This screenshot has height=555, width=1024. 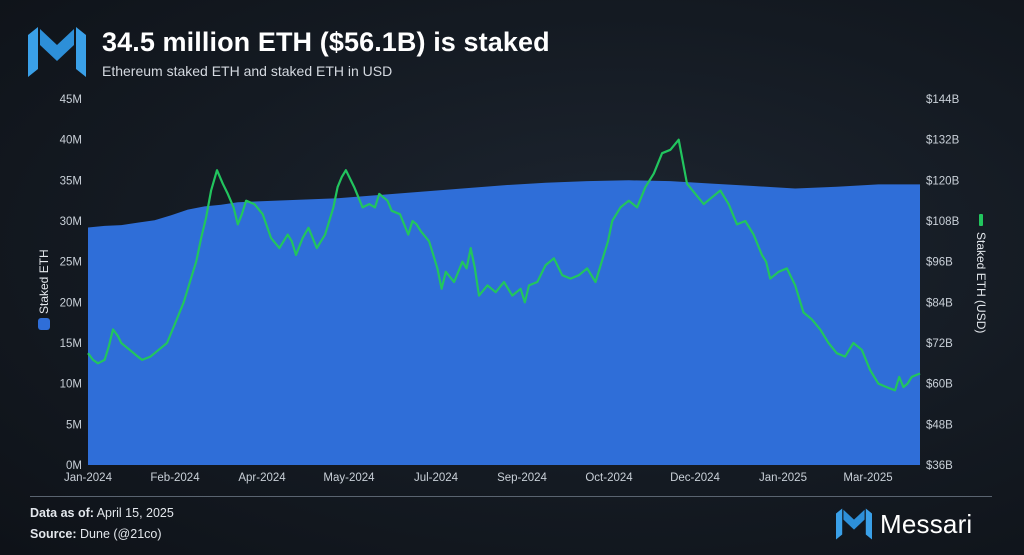 I want to click on y-right-tick-label: $36B, so click(x=939, y=466).